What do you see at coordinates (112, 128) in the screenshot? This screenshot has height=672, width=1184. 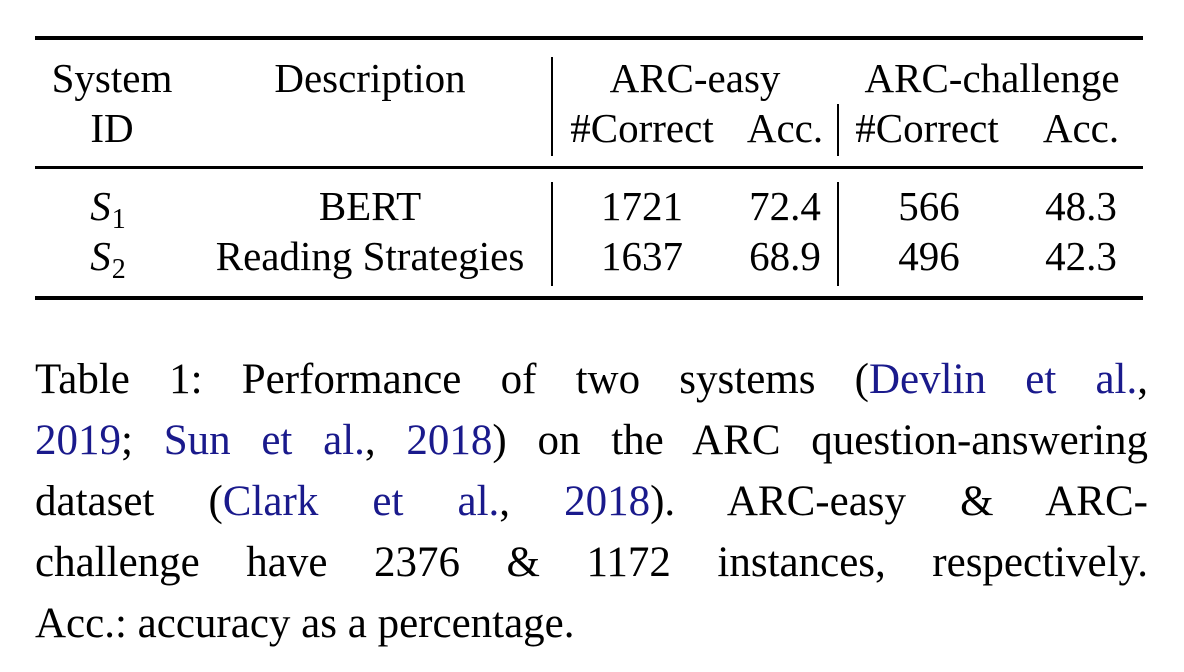 I see `header-system-id-line2: ID` at bounding box center [112, 128].